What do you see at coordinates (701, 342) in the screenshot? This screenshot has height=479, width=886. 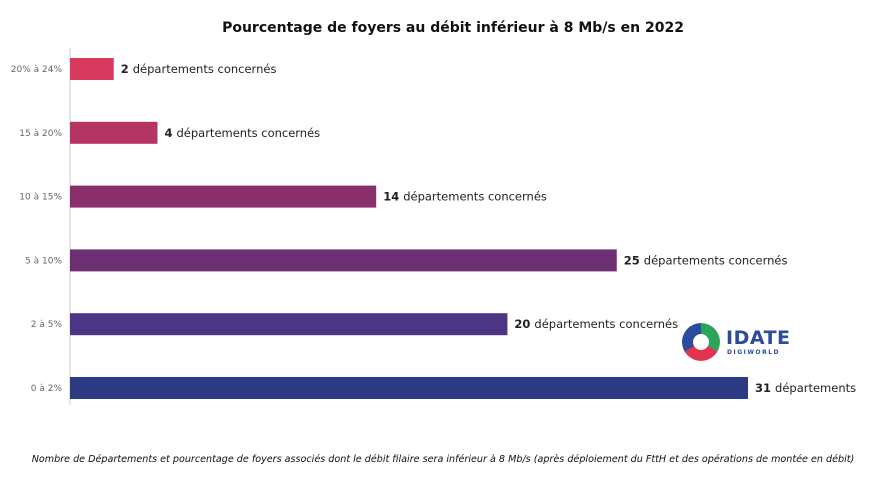 I see `logo-ring-icon` at bounding box center [701, 342].